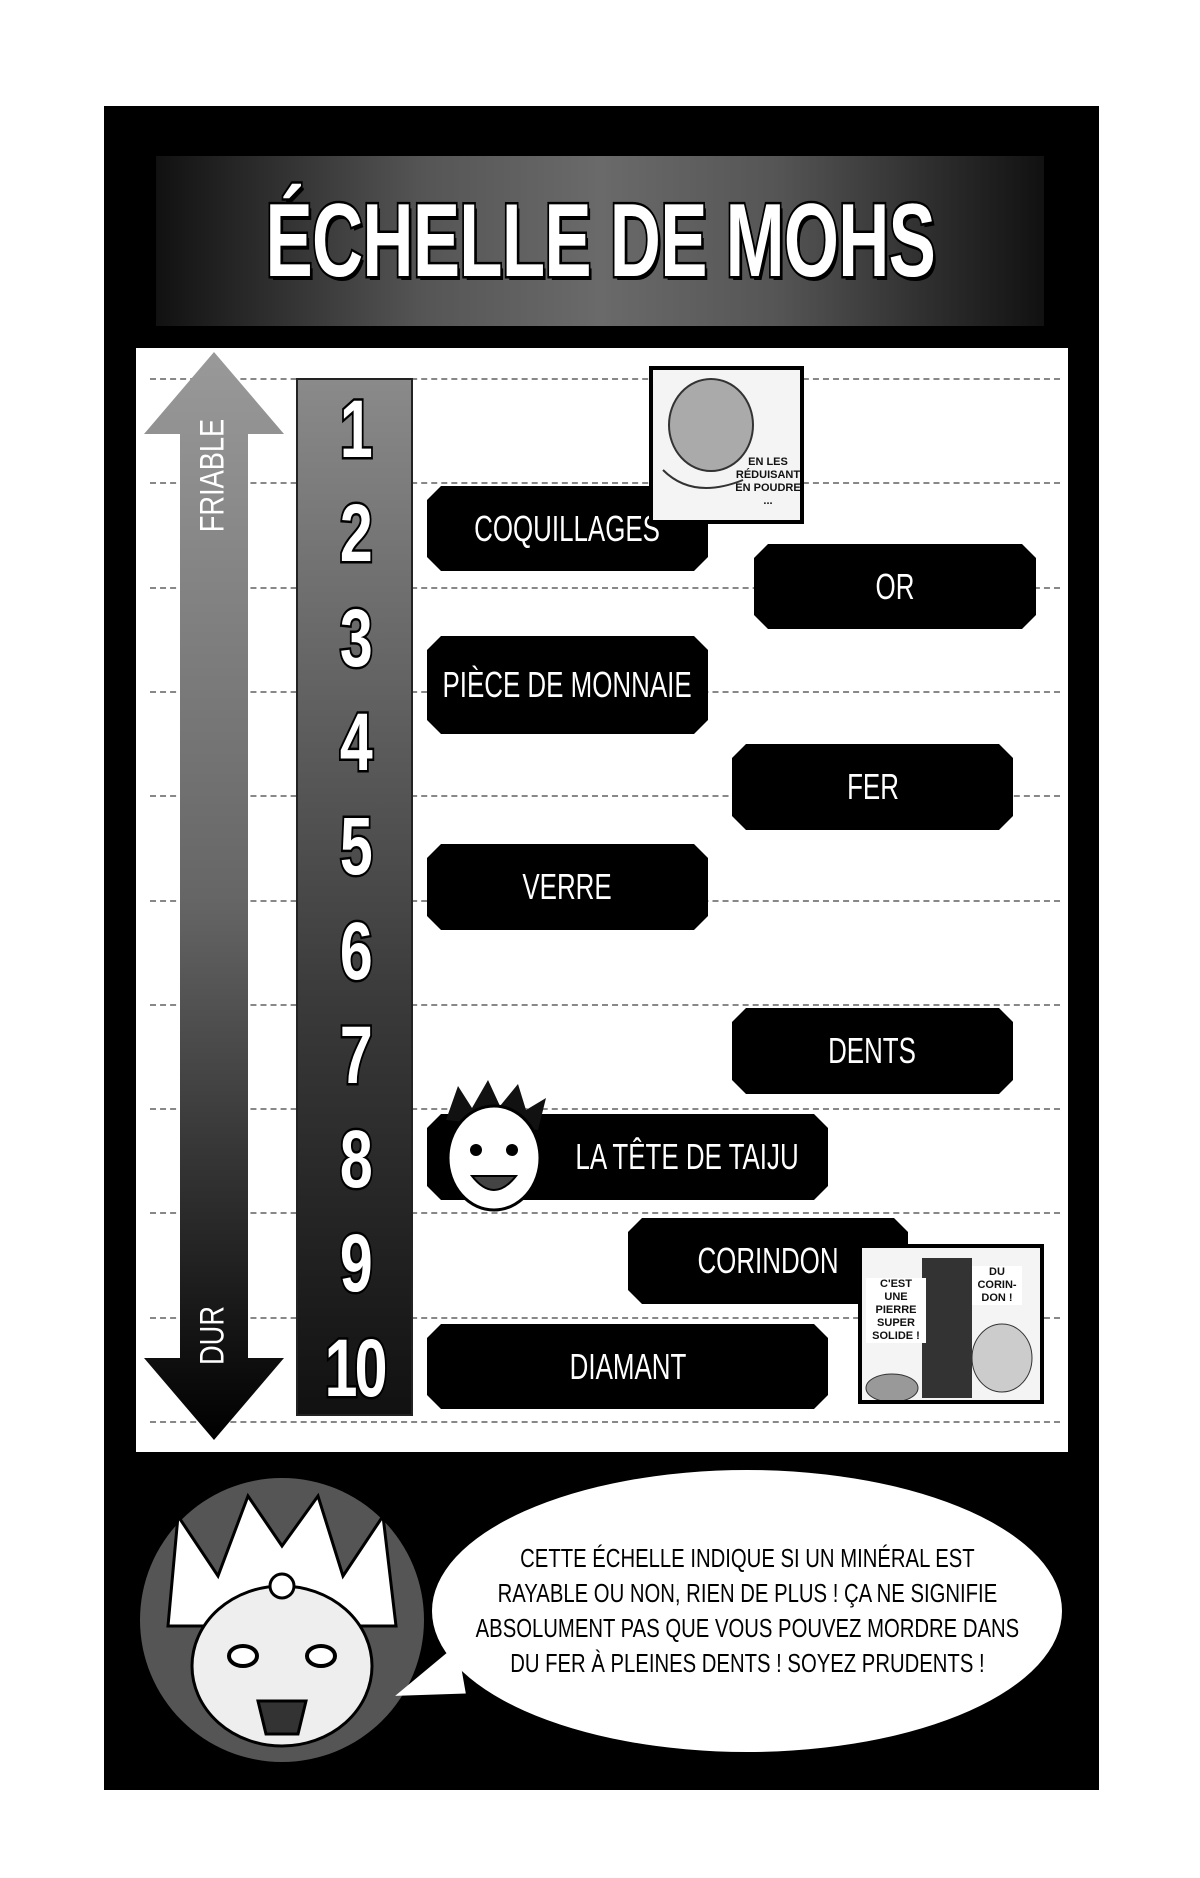 This screenshot has height=1878, width=1200. What do you see at coordinates (627, 1366) in the screenshot?
I see `mineral-label: DIAMANT` at bounding box center [627, 1366].